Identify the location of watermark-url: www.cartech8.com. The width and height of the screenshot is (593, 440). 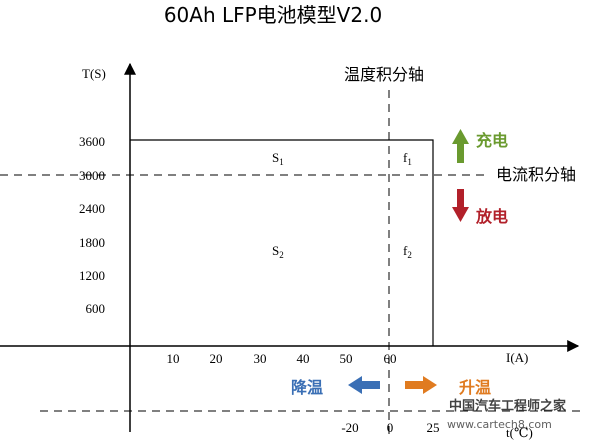
(499, 424).